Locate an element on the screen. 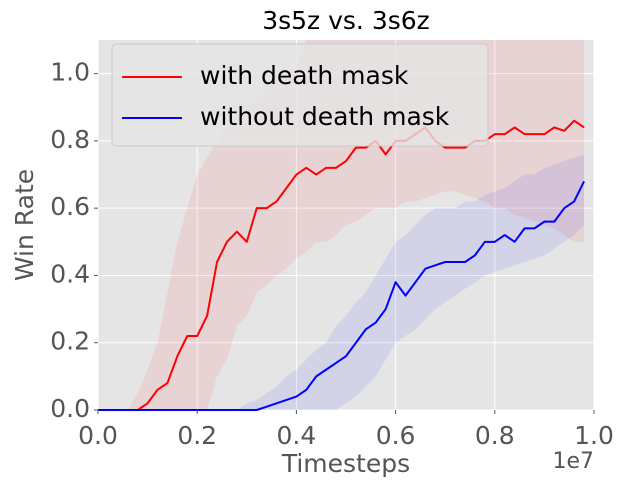 The width and height of the screenshot is (625, 491). y-tick-label: 1.0 is located at coordinates (70, 72).